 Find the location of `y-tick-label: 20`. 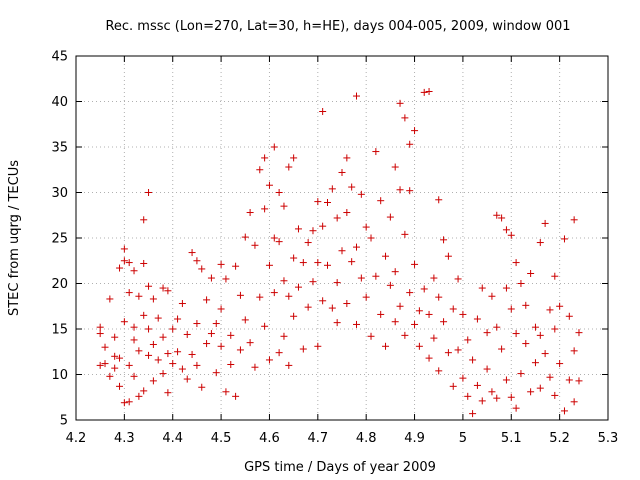

y-tick-label: 20 is located at coordinates (59, 284).